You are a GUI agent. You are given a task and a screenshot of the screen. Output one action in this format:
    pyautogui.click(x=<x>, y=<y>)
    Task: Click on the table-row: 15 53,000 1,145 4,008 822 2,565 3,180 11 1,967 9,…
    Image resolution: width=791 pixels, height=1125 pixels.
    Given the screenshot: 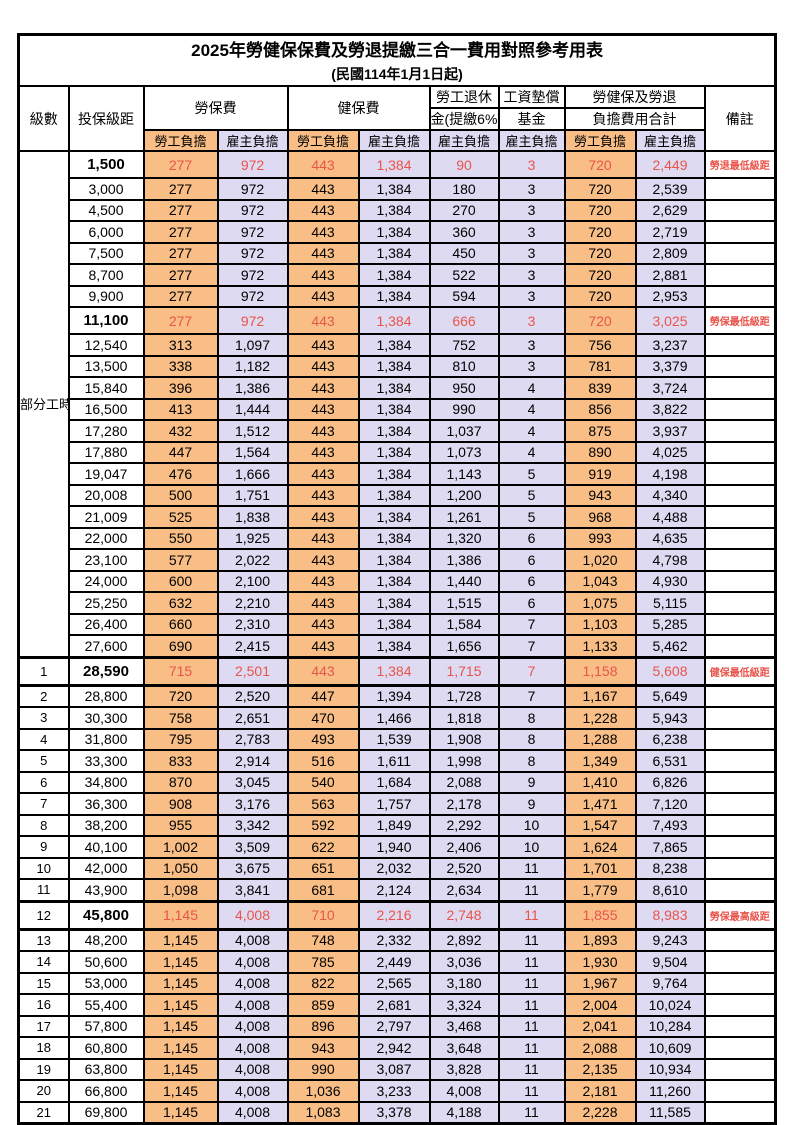 What is the action you would take?
    pyautogui.click(x=397, y=983)
    